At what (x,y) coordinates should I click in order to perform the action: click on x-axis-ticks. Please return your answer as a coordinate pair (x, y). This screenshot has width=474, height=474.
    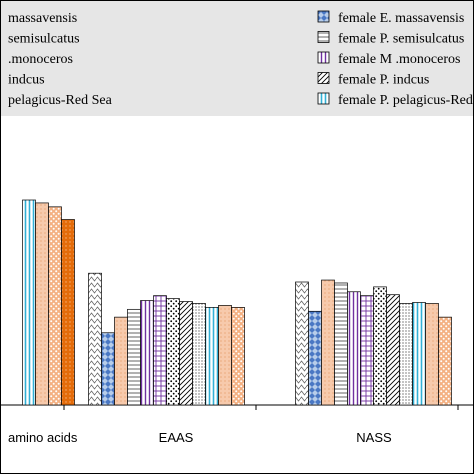
    Looking at the image, I should click on (261, 407).